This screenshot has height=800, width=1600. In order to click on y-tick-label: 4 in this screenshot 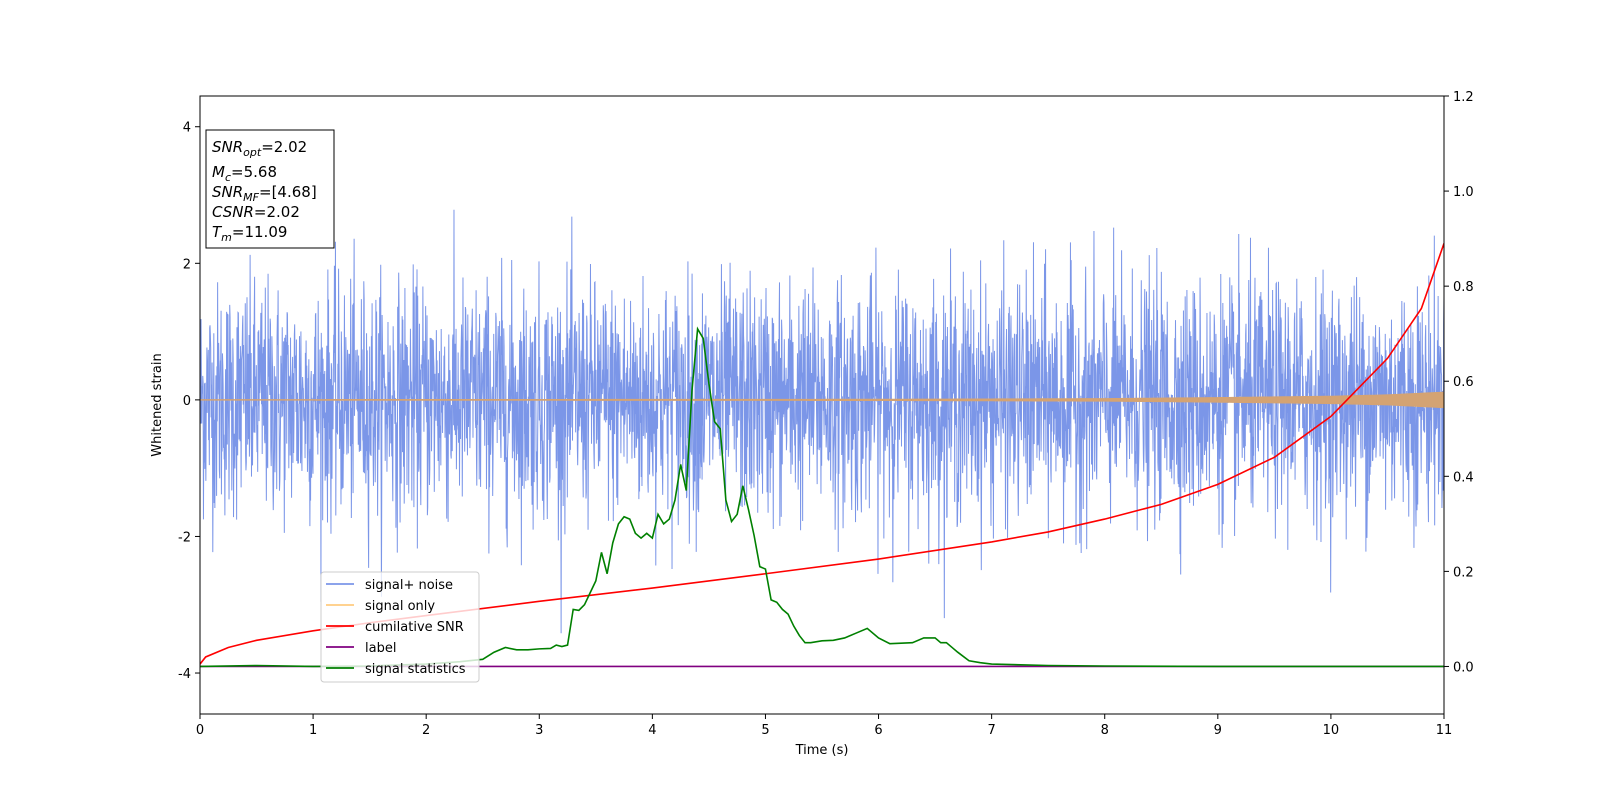, I will do `click(187, 128)`.